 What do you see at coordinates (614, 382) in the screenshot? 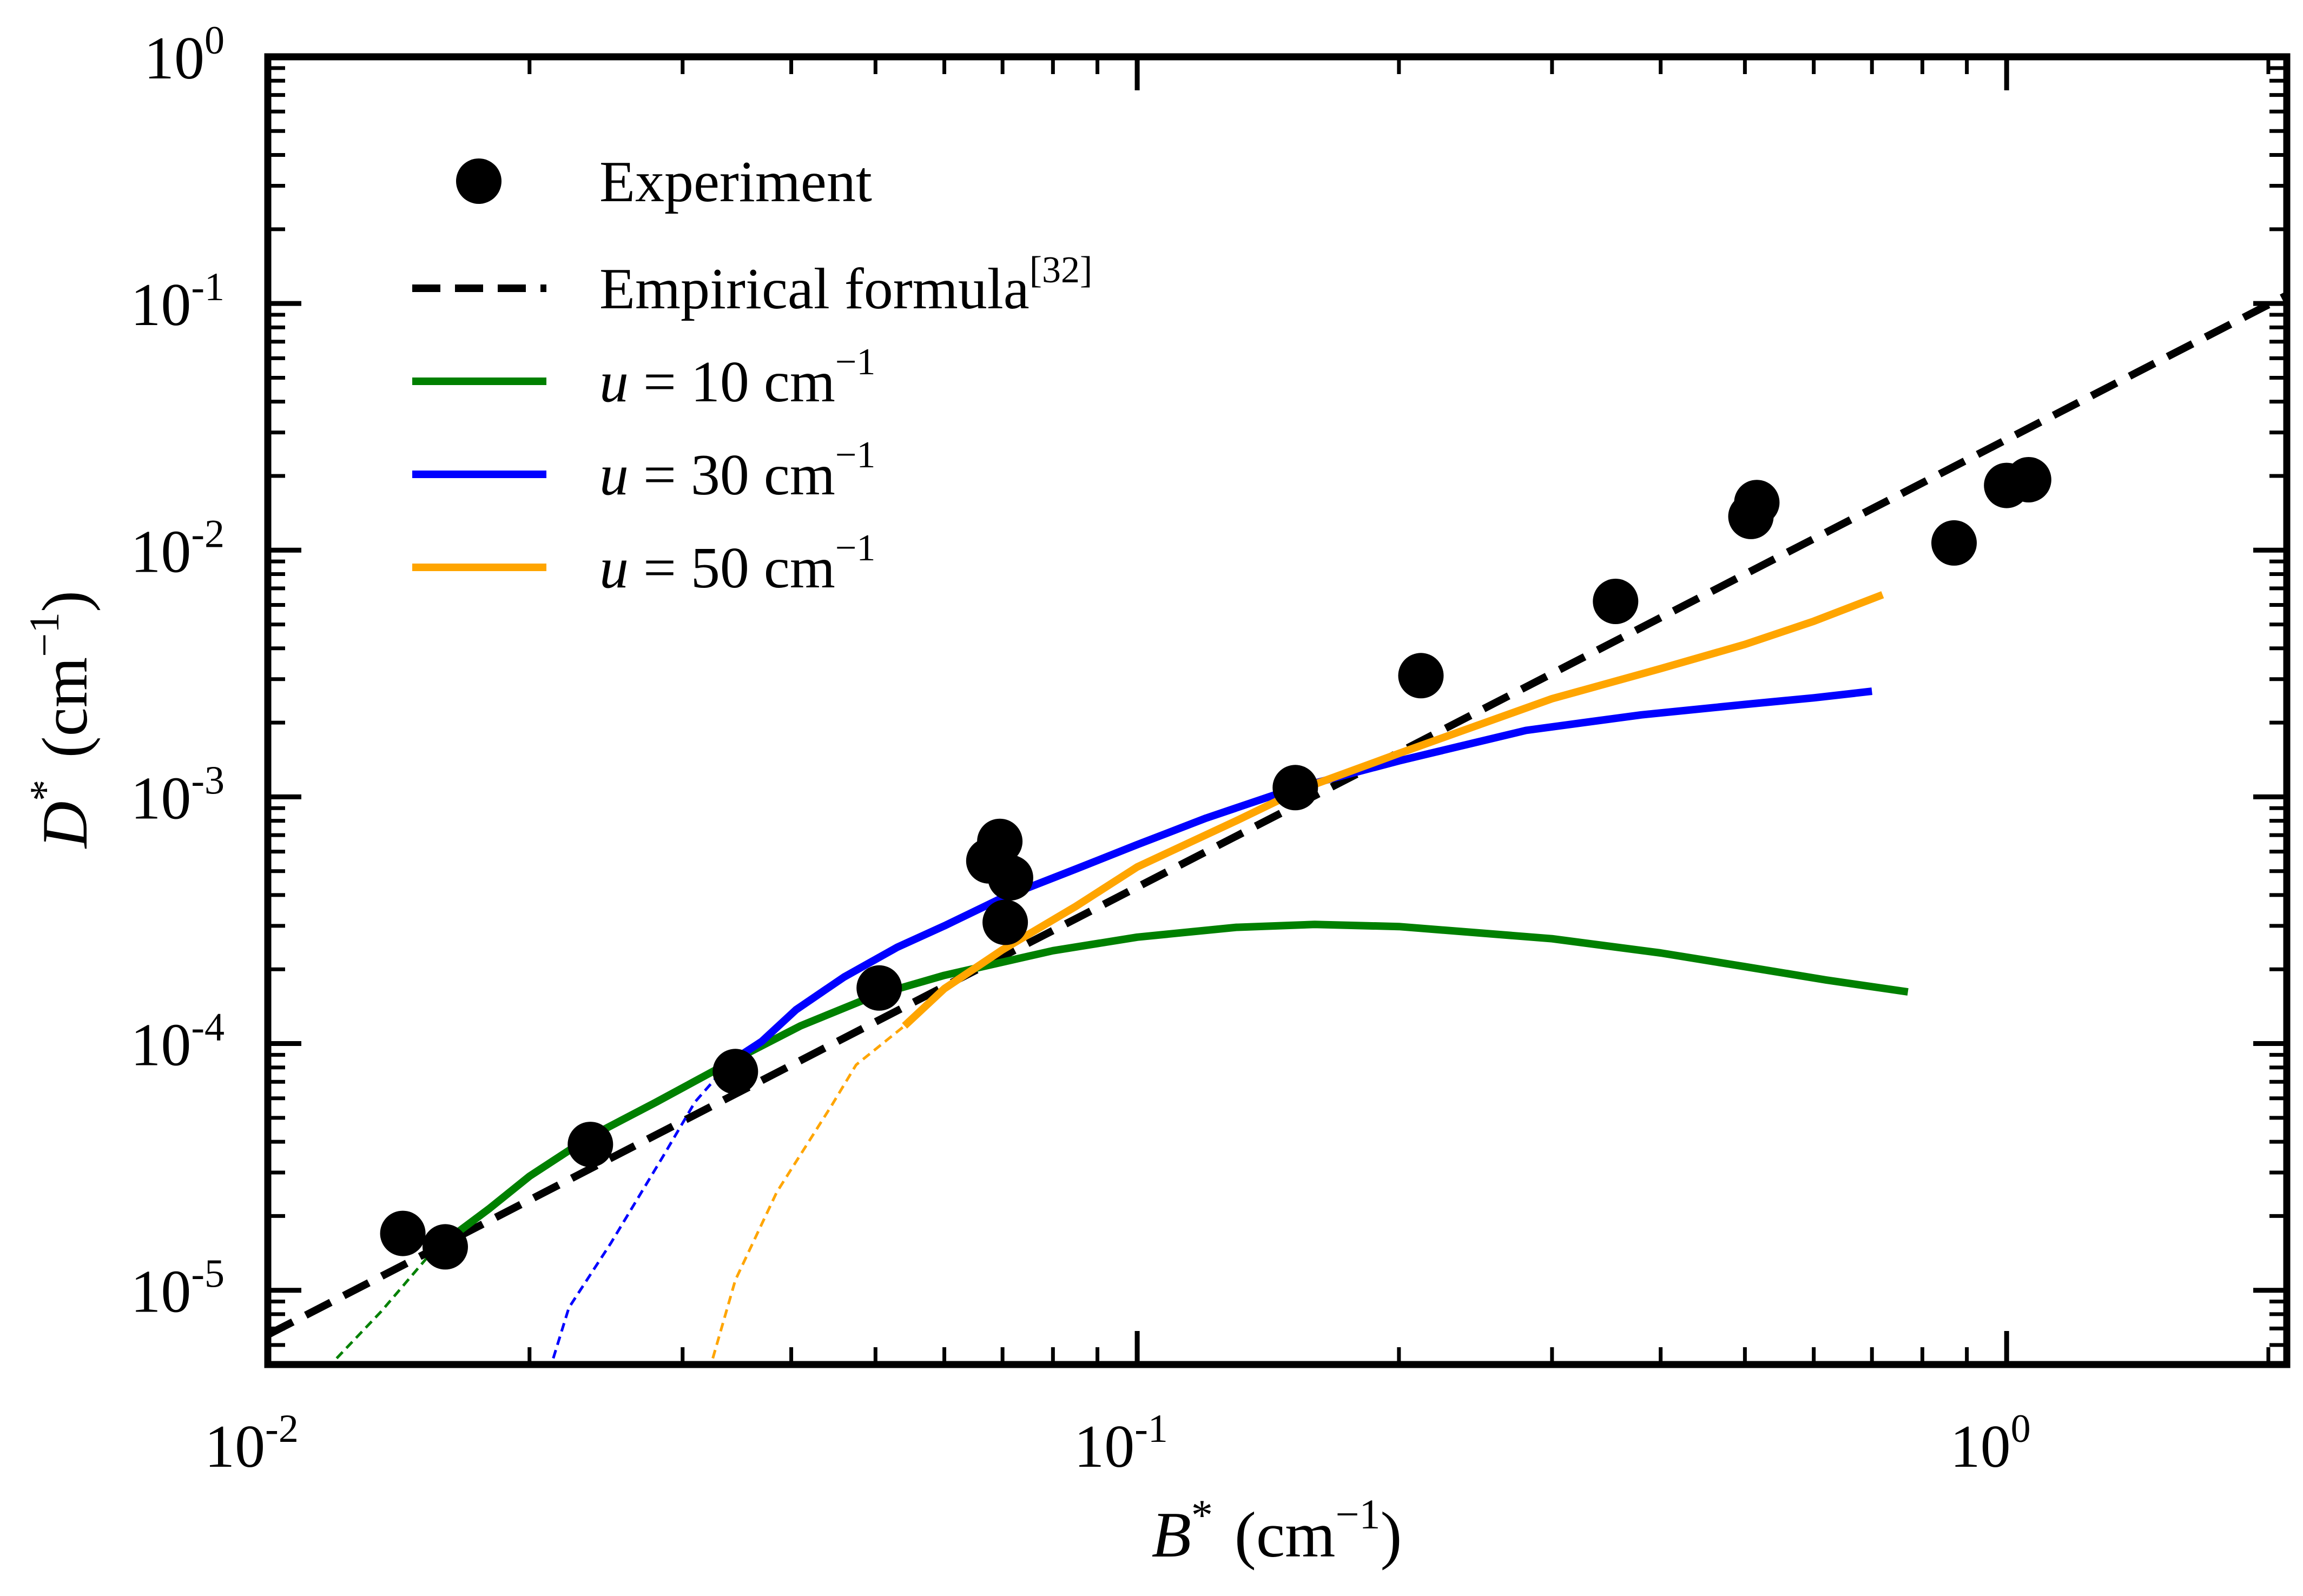
I see `legend-label-u10-var: u` at bounding box center [614, 382].